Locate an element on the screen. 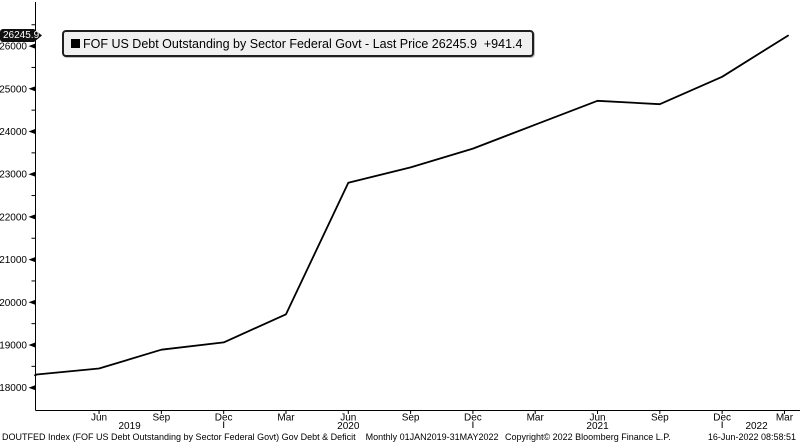 The width and height of the screenshot is (800, 444). y-axis-tick-label: 21000 is located at coordinates (13, 260).